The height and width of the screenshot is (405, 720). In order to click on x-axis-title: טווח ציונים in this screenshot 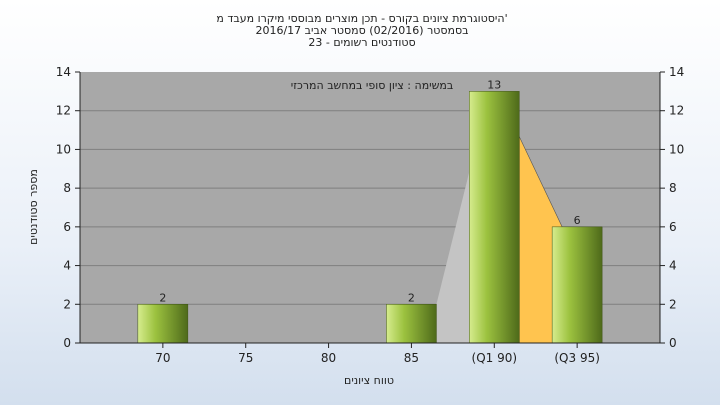, I will do `click(369, 380)`.